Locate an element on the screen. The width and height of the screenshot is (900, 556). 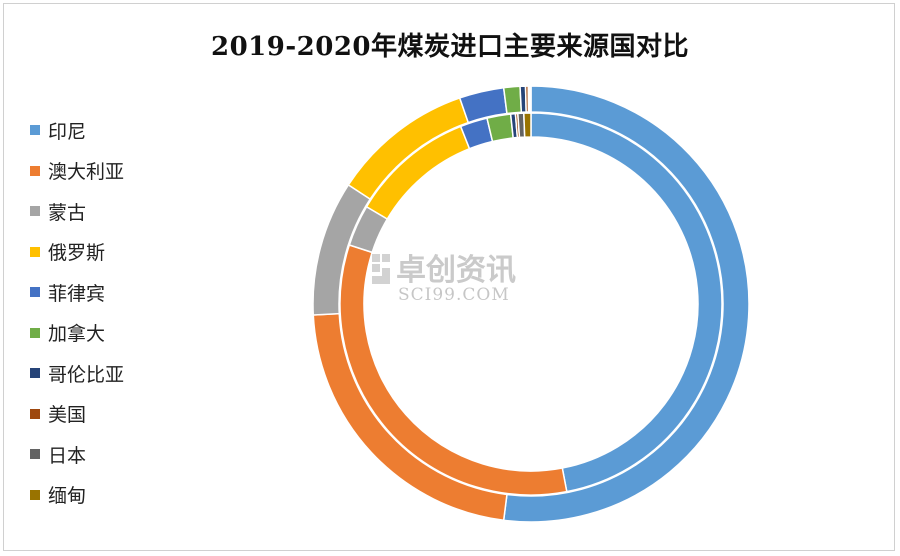
legend-label: 美国 is located at coordinates (67, 415).